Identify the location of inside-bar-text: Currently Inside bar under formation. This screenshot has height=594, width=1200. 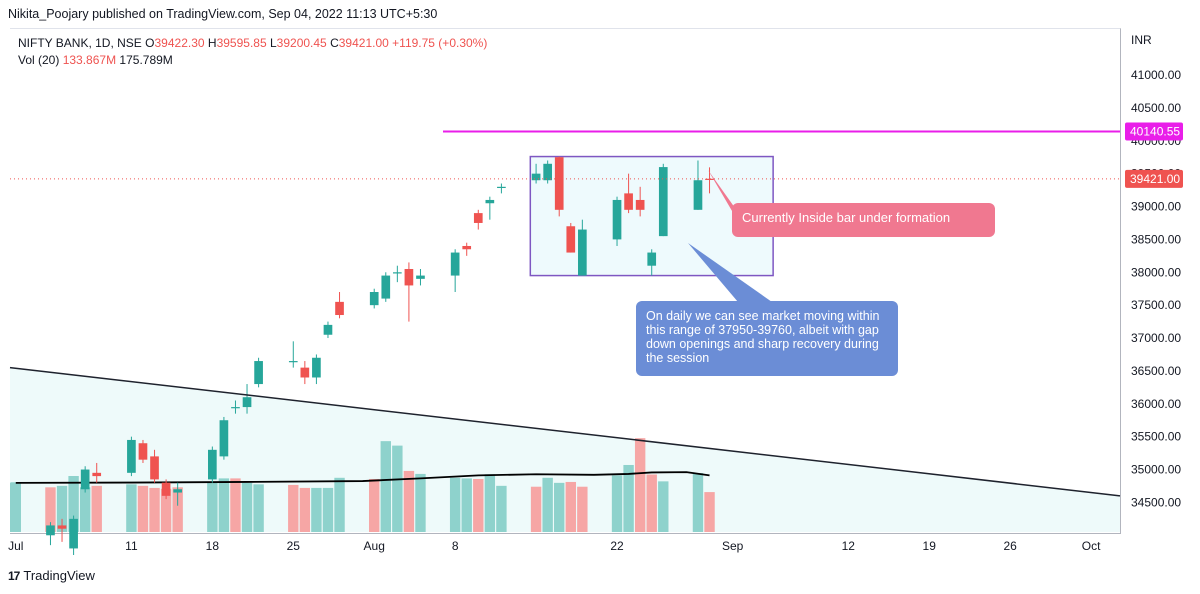
(846, 217).